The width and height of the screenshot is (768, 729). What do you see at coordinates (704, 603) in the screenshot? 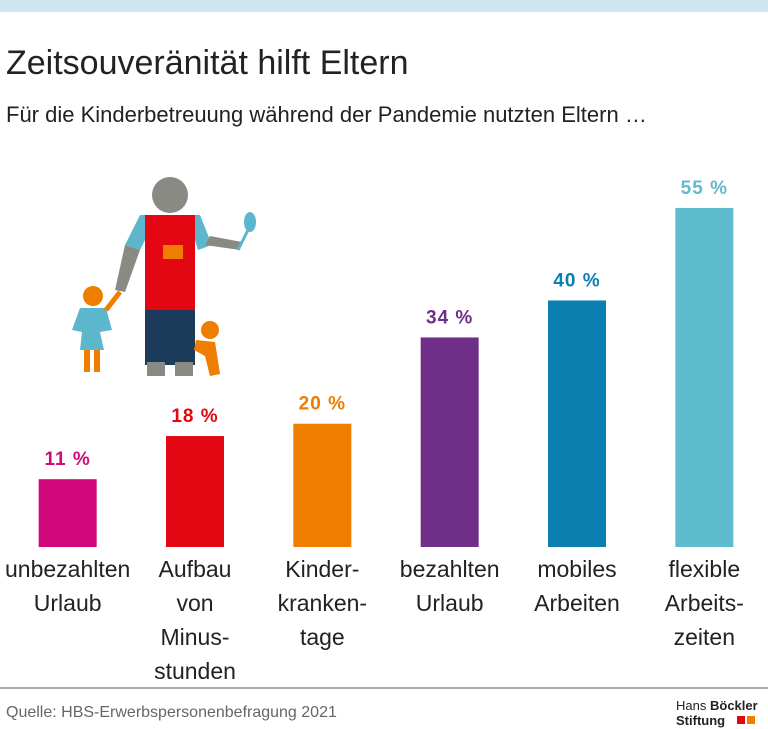
I see `x-tick-label: Arbeits-` at bounding box center [704, 603].